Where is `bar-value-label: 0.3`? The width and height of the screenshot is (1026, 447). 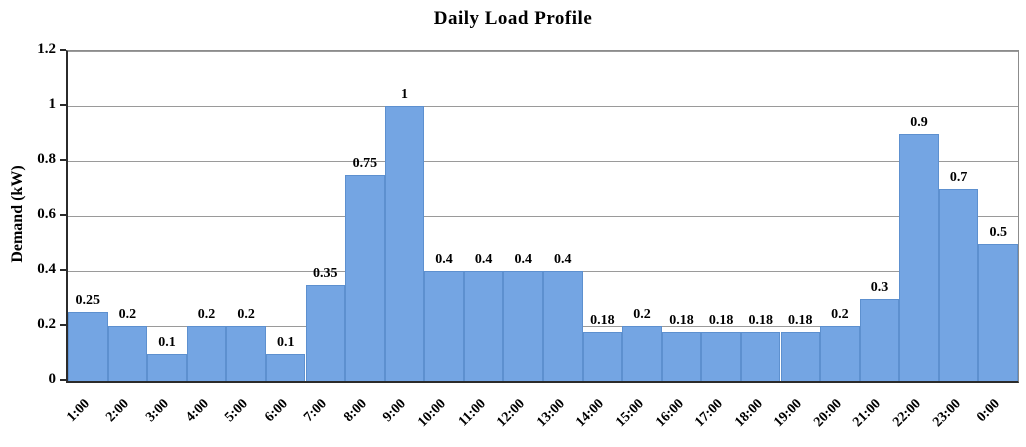 bar-value-label: 0.3 is located at coordinates (879, 287).